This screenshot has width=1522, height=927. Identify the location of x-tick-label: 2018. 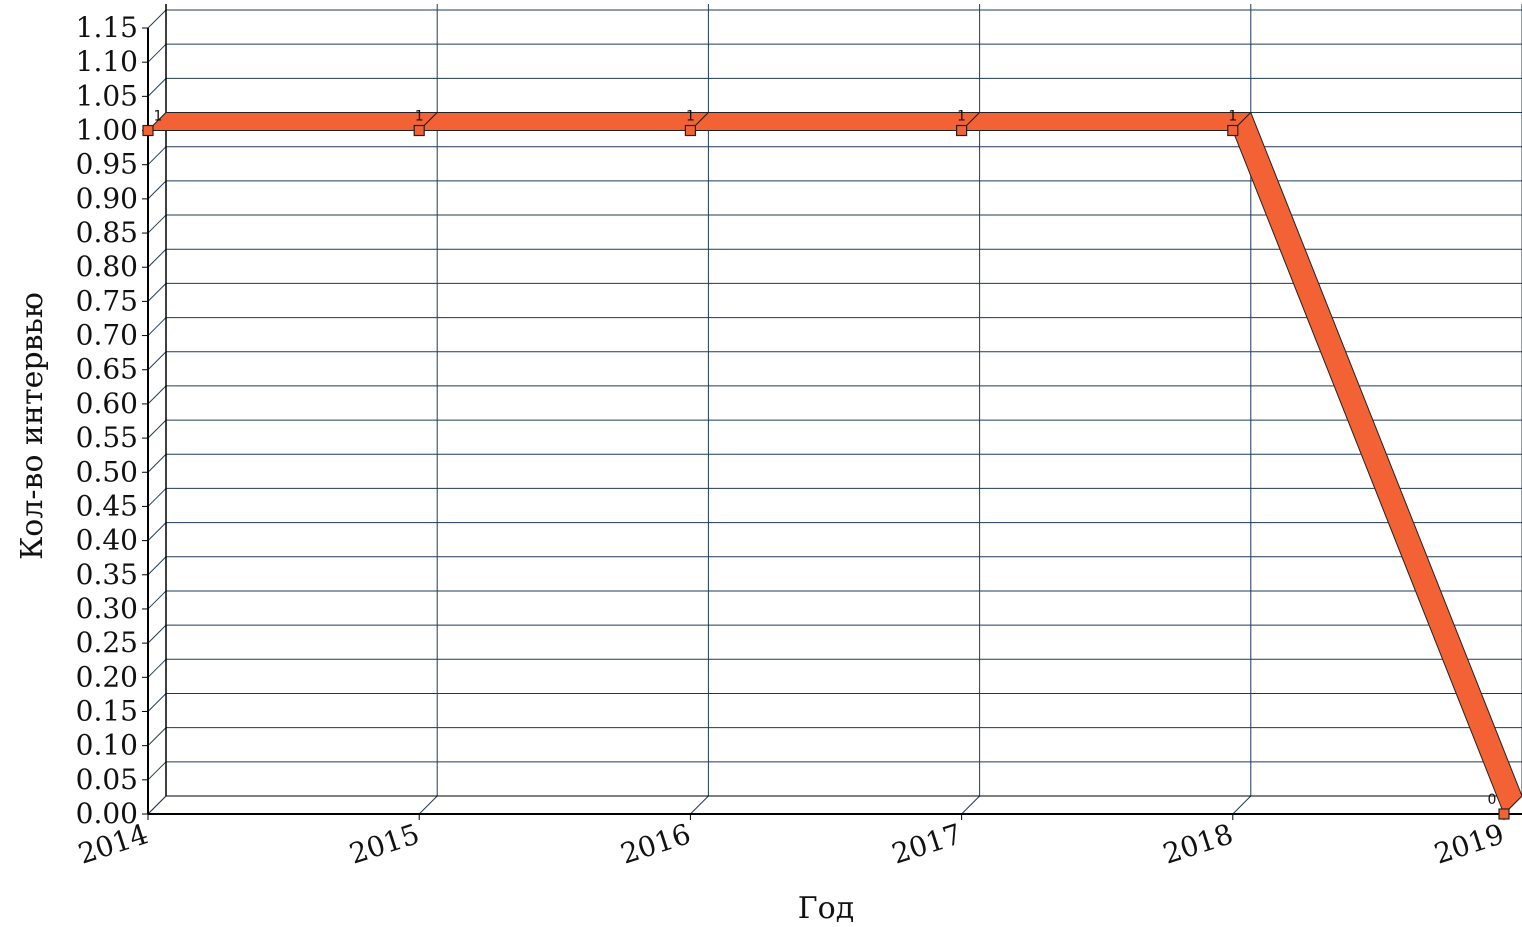
(1198, 843).